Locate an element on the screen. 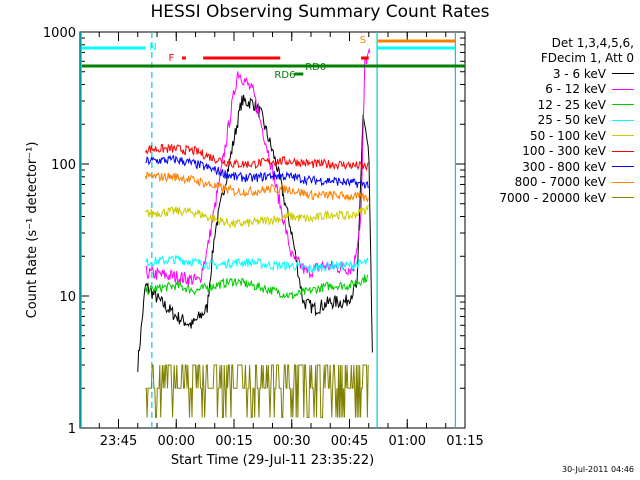  legend-header: Det 1,3,4,5,6, FDecim 1, Att 0 is located at coordinates (551, 51).